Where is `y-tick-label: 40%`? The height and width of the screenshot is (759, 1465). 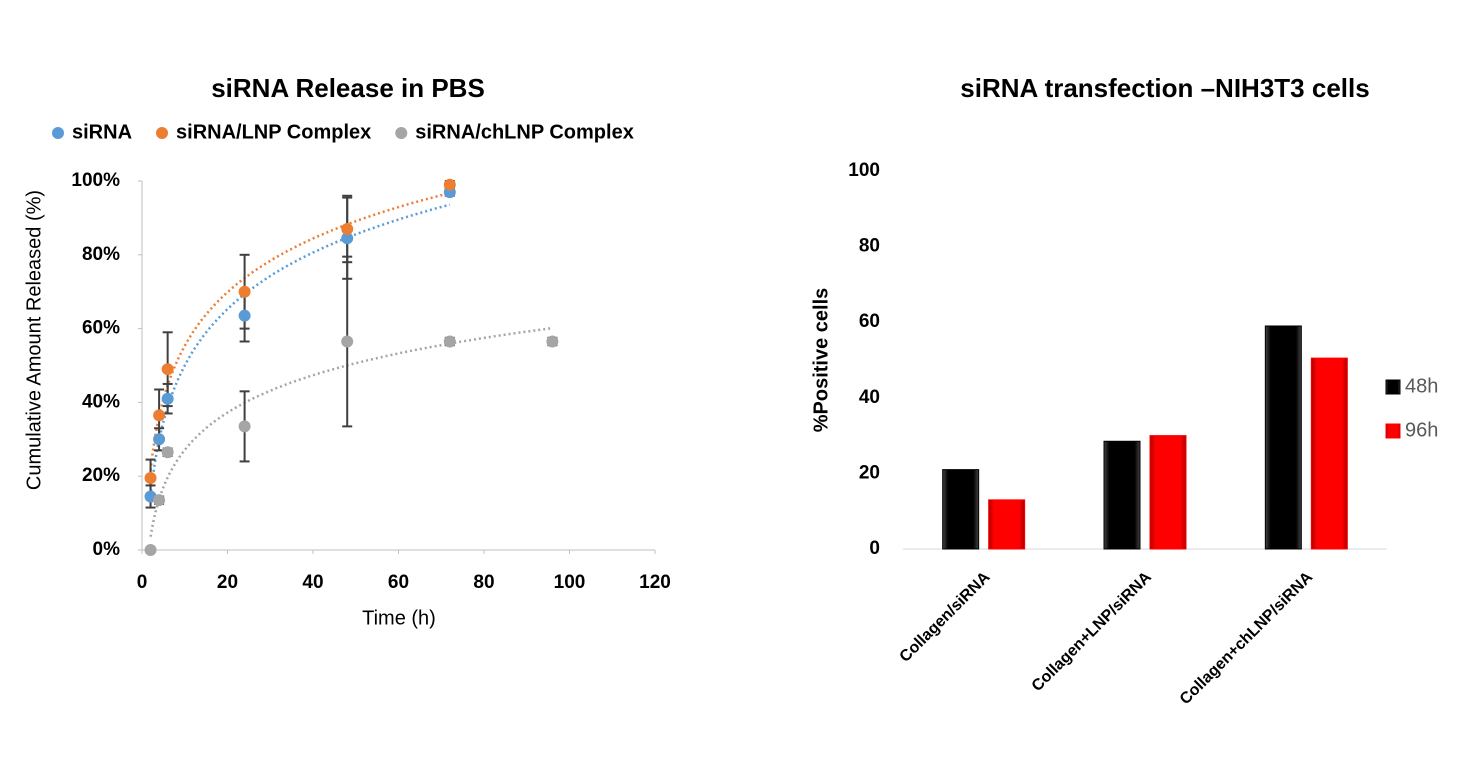 y-tick-label: 40% is located at coordinates (101, 401).